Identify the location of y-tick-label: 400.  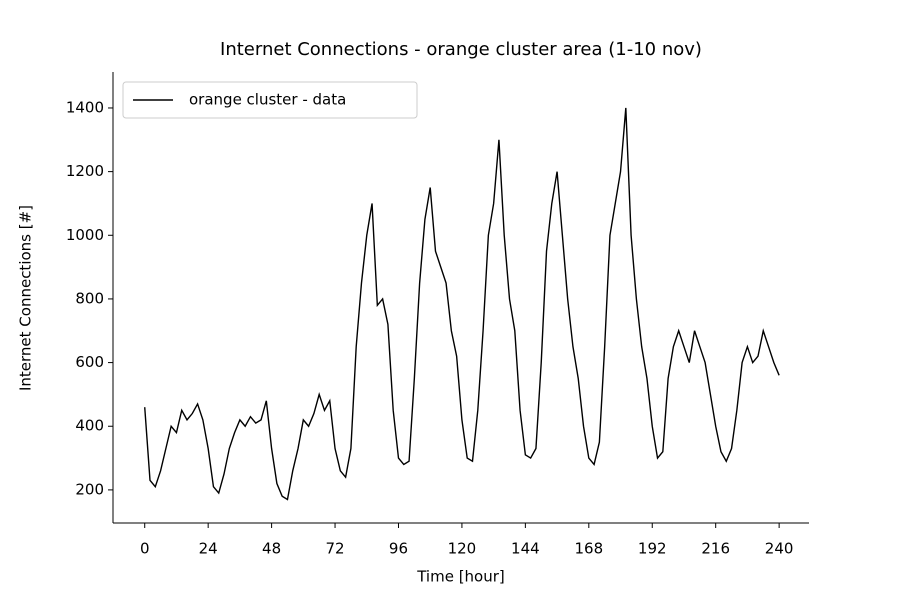
(89, 426).